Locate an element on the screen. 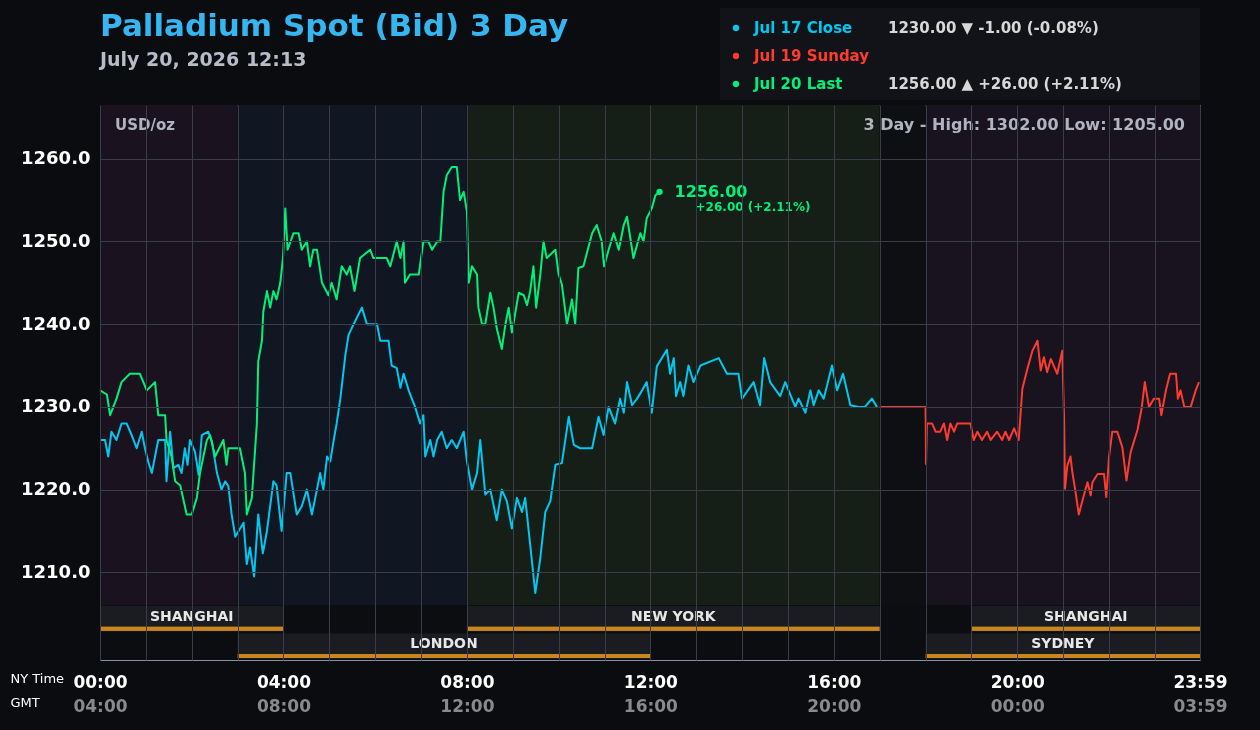 This screenshot has width=1260, height=730. y-tick-label: 1230.0 is located at coordinates (56, 406).